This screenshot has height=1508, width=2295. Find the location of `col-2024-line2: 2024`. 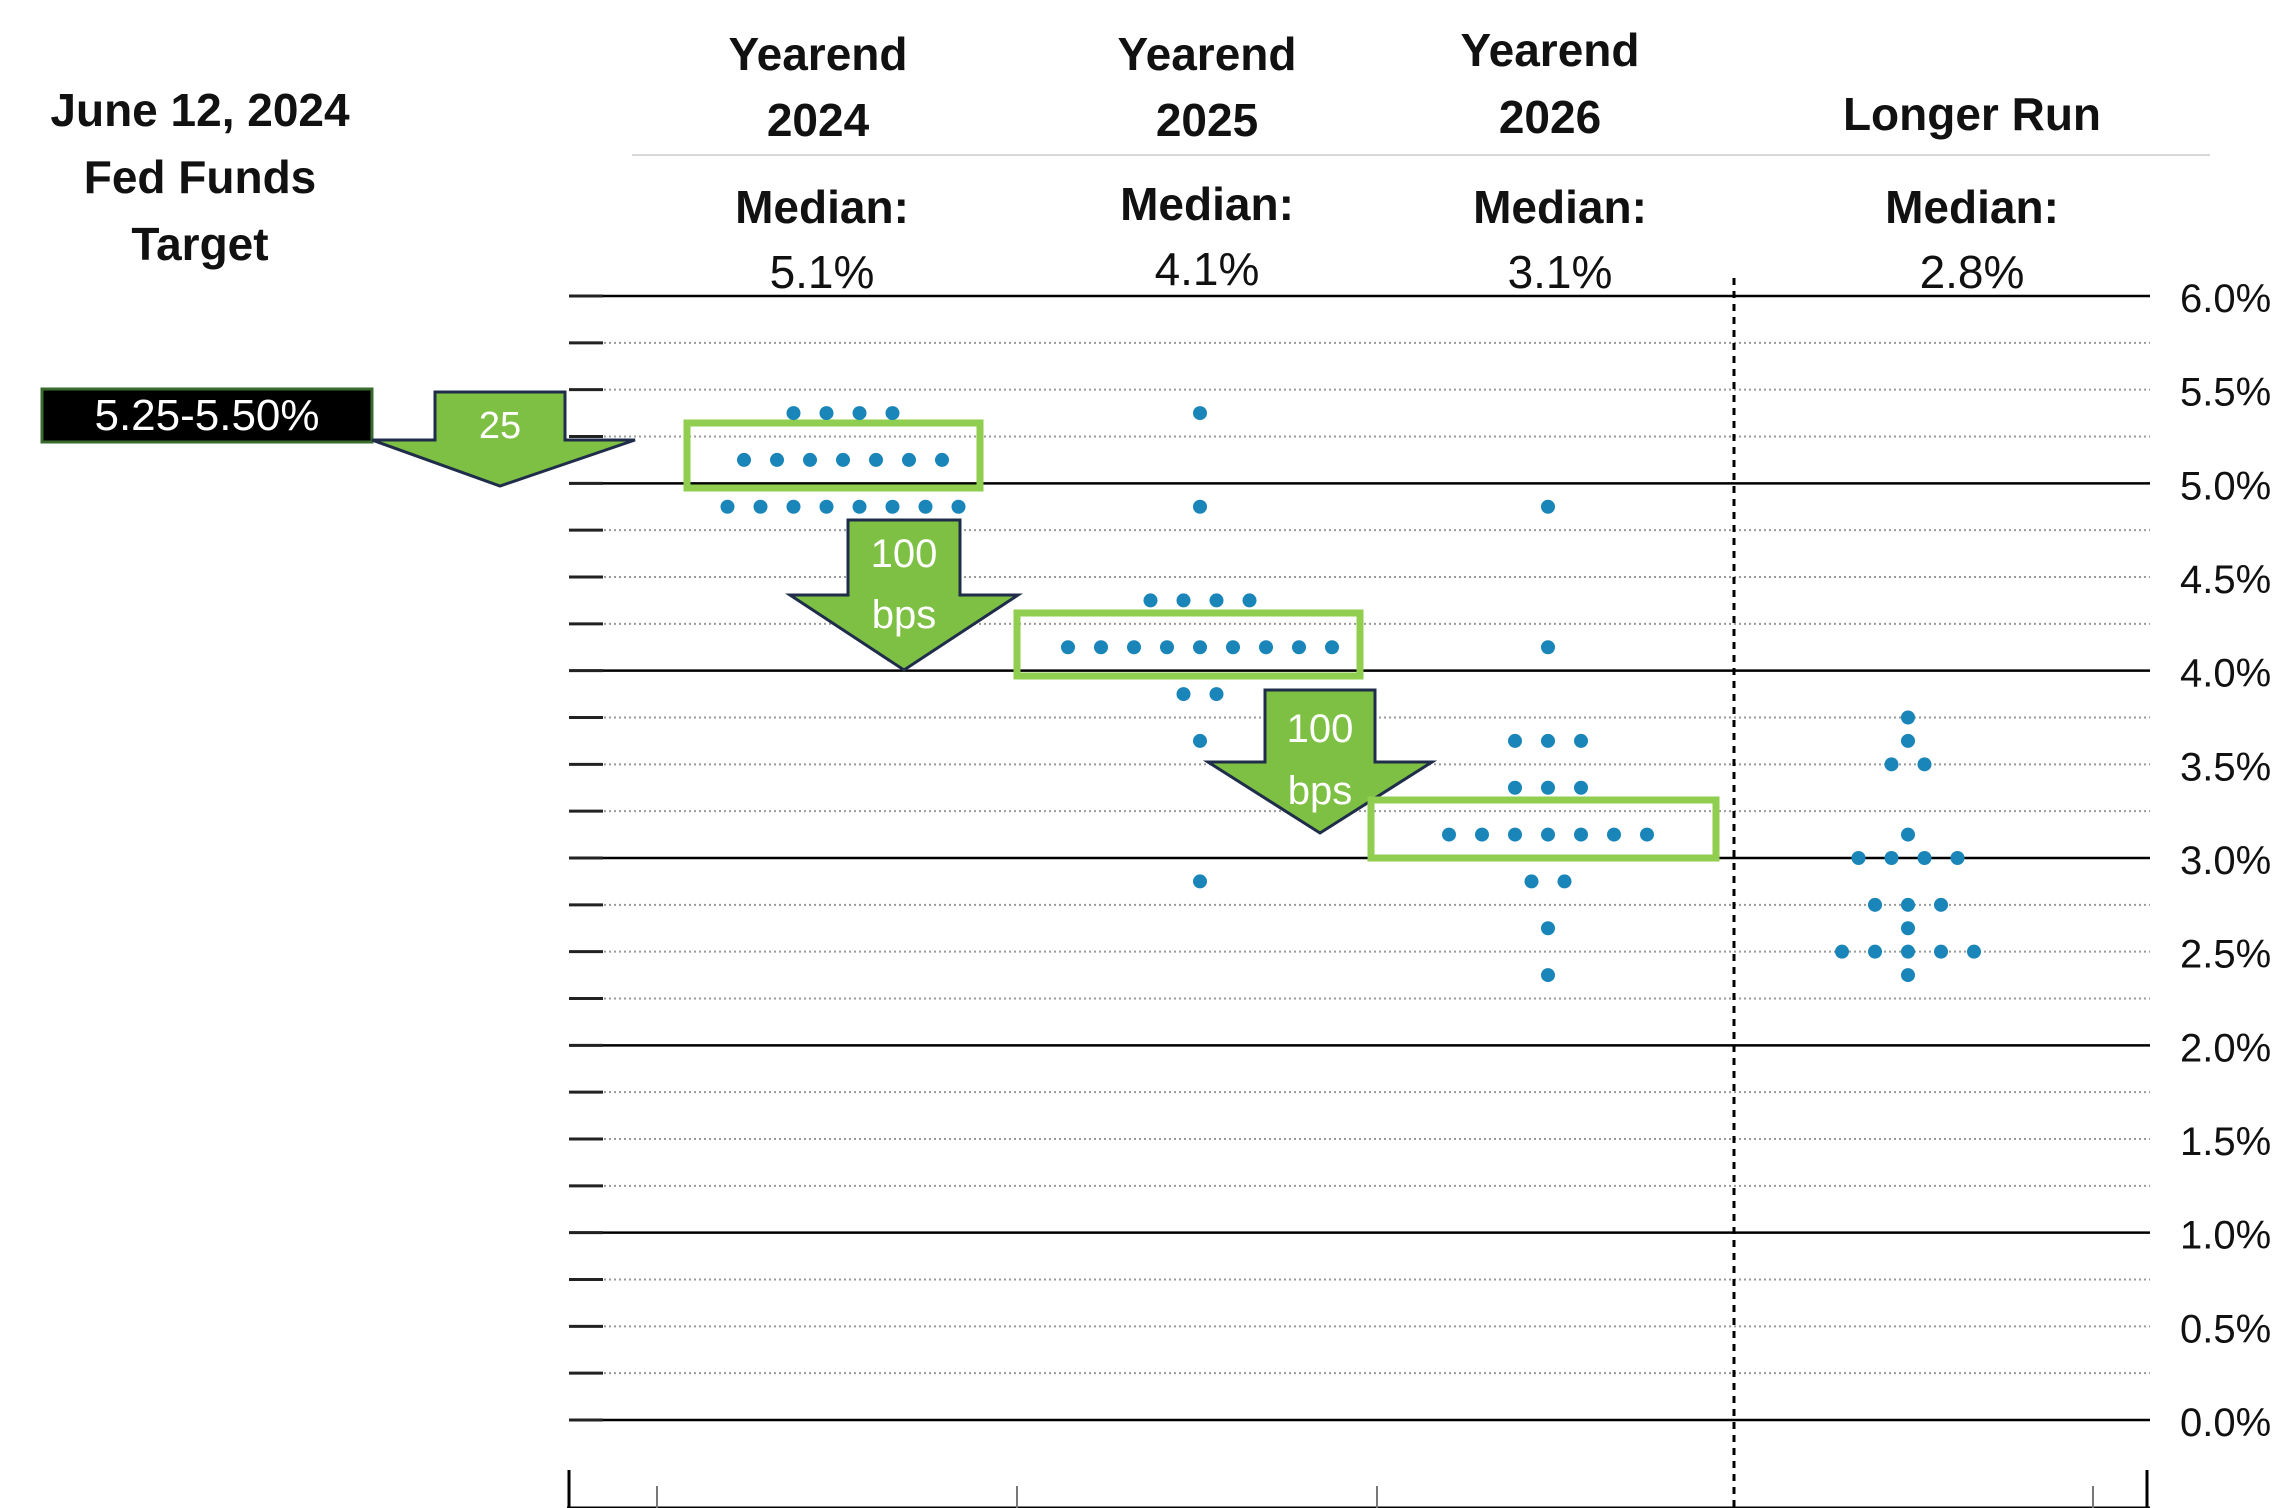

col-2024-line2: 2024 is located at coordinates (818, 120).